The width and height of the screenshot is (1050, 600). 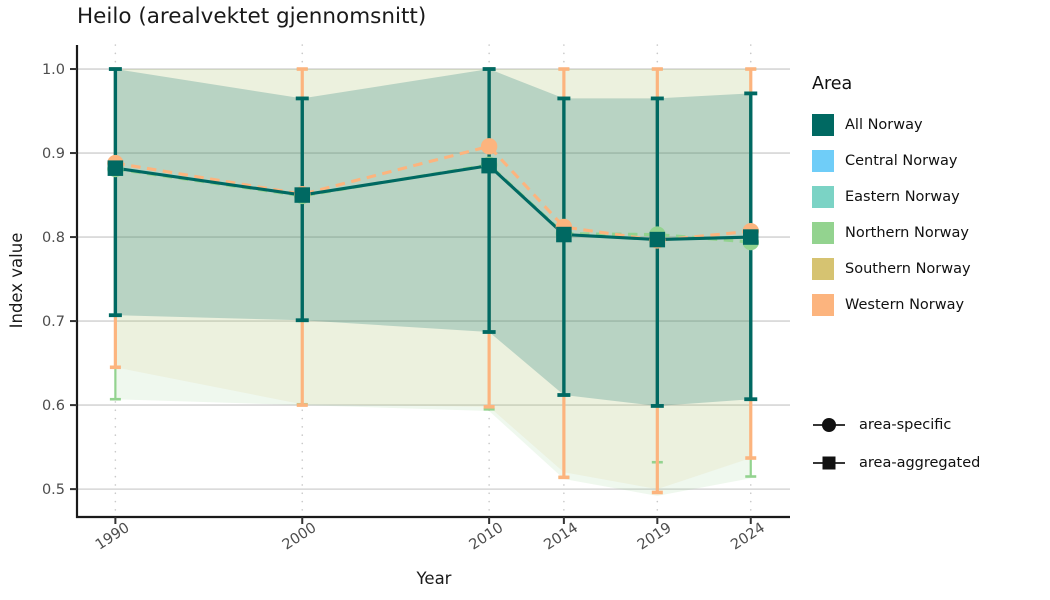 I want to click on legend-item-all-norway: All Norway, so click(x=927, y=125).